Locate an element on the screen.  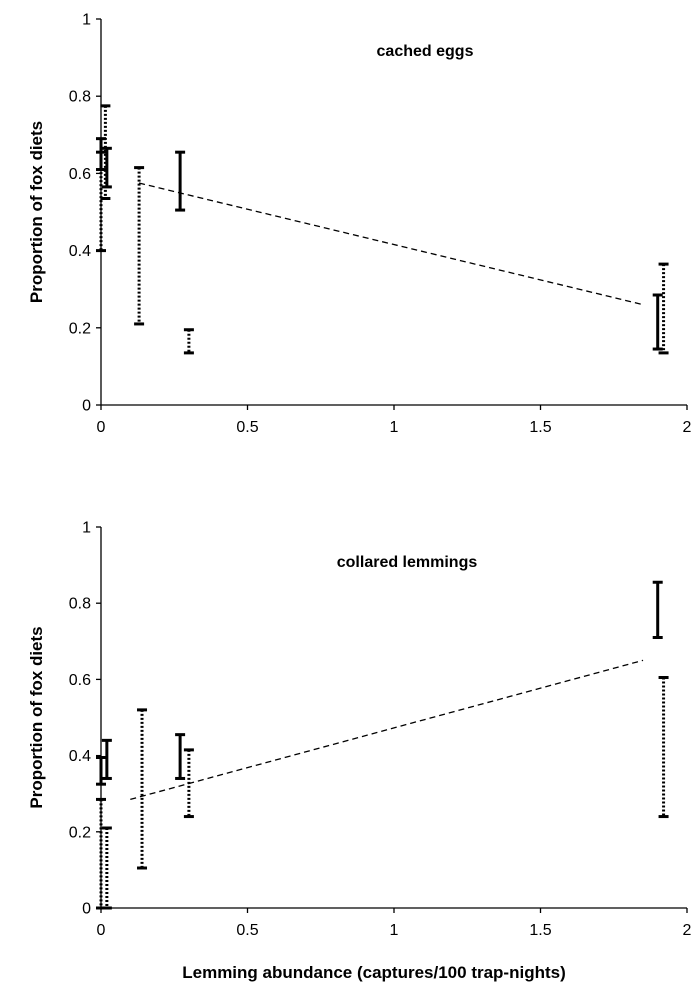
panel-title: cached eggs is located at coordinates (425, 51).